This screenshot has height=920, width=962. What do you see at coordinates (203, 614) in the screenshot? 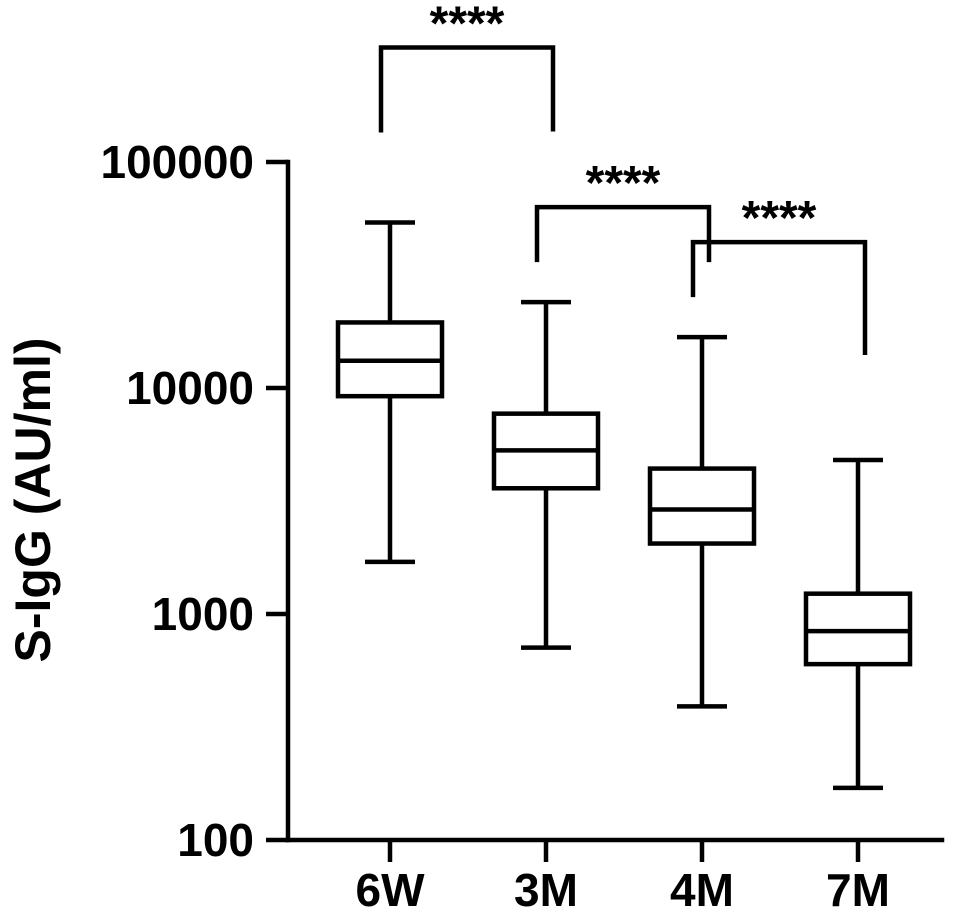
I see `y-tick-label: 1000` at bounding box center [203, 614].